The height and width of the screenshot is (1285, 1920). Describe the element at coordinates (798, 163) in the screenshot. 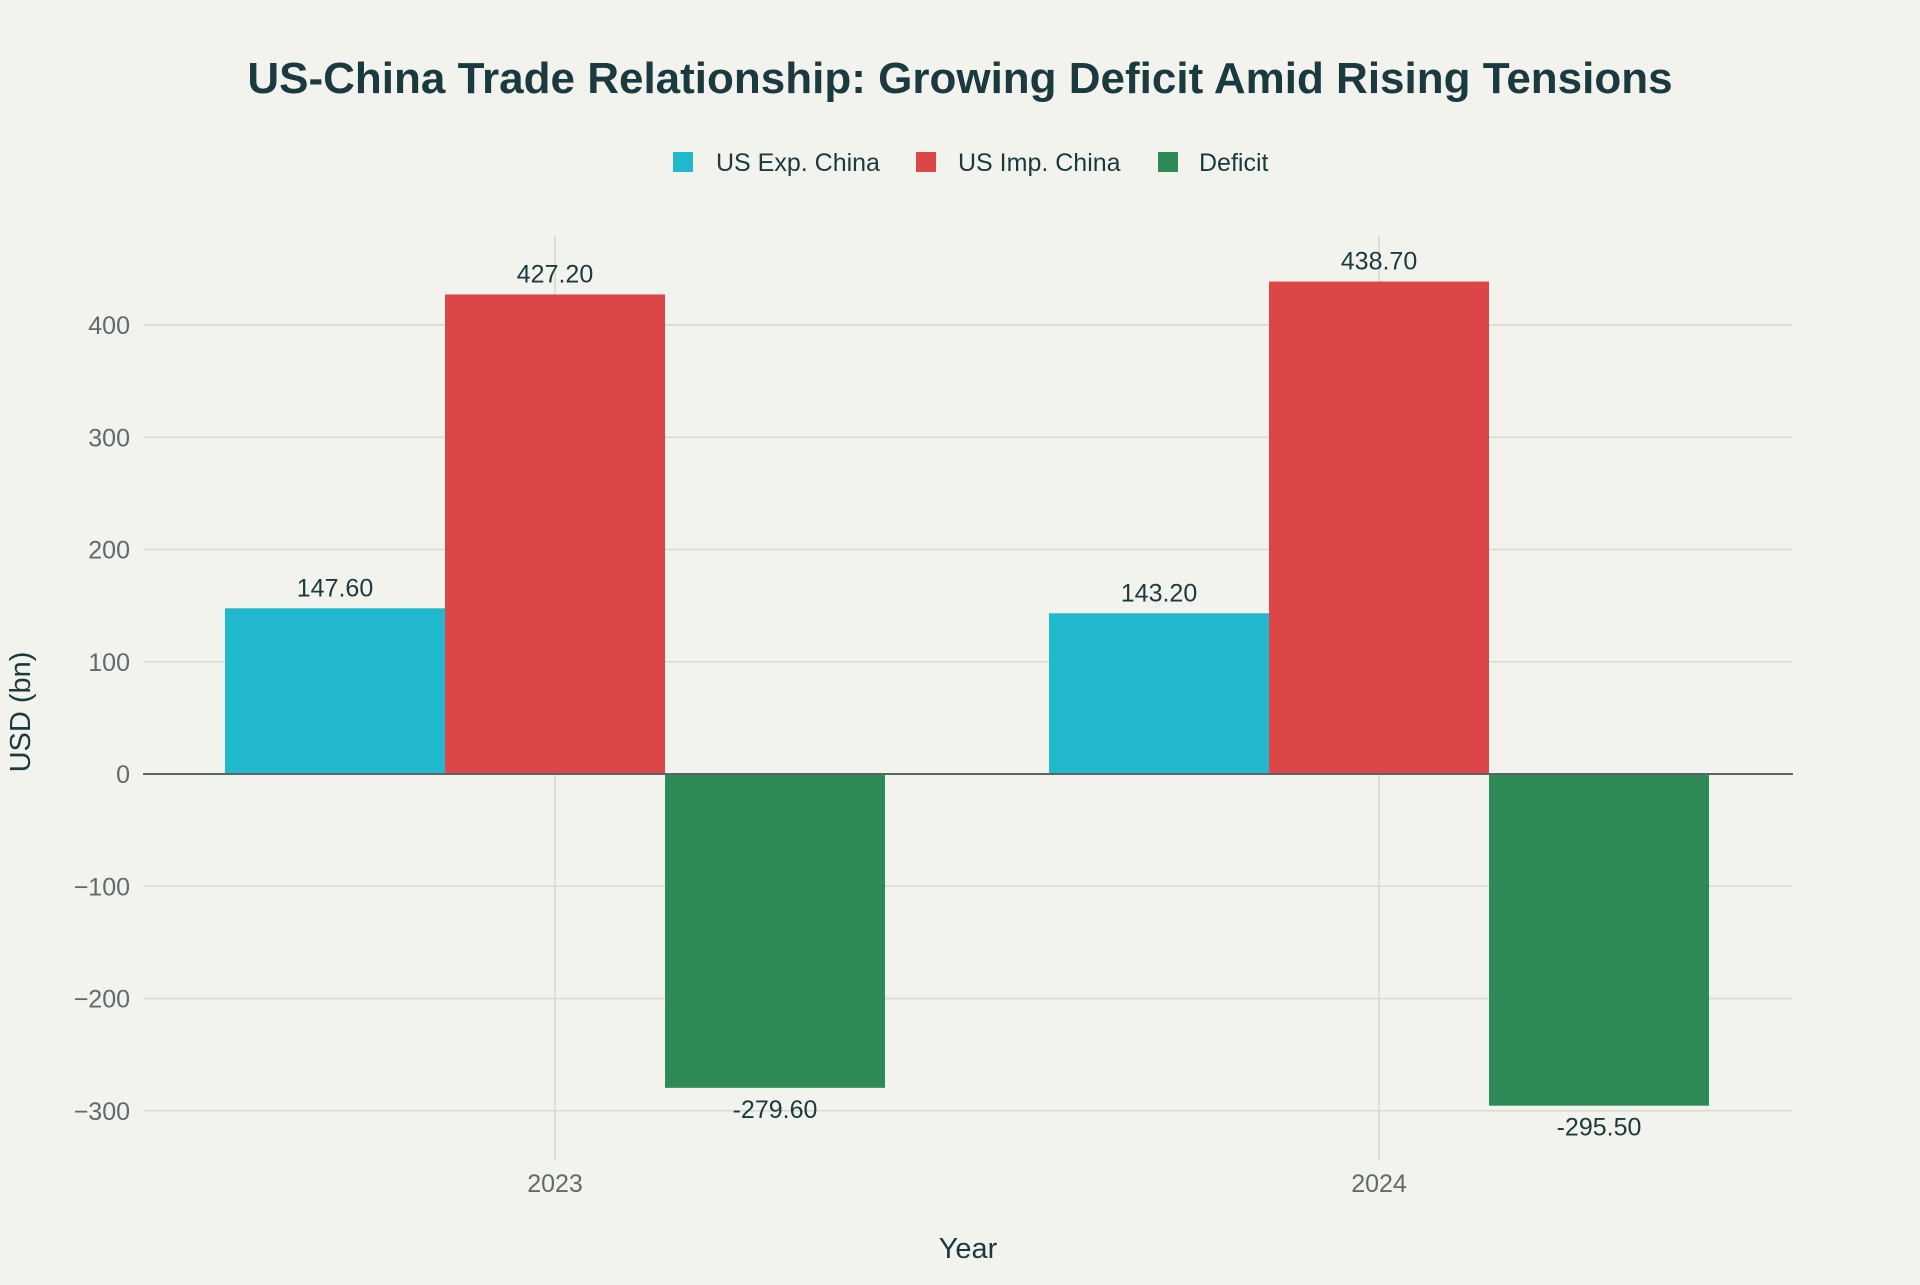

I see `legend-label: US Exp. China` at that location.